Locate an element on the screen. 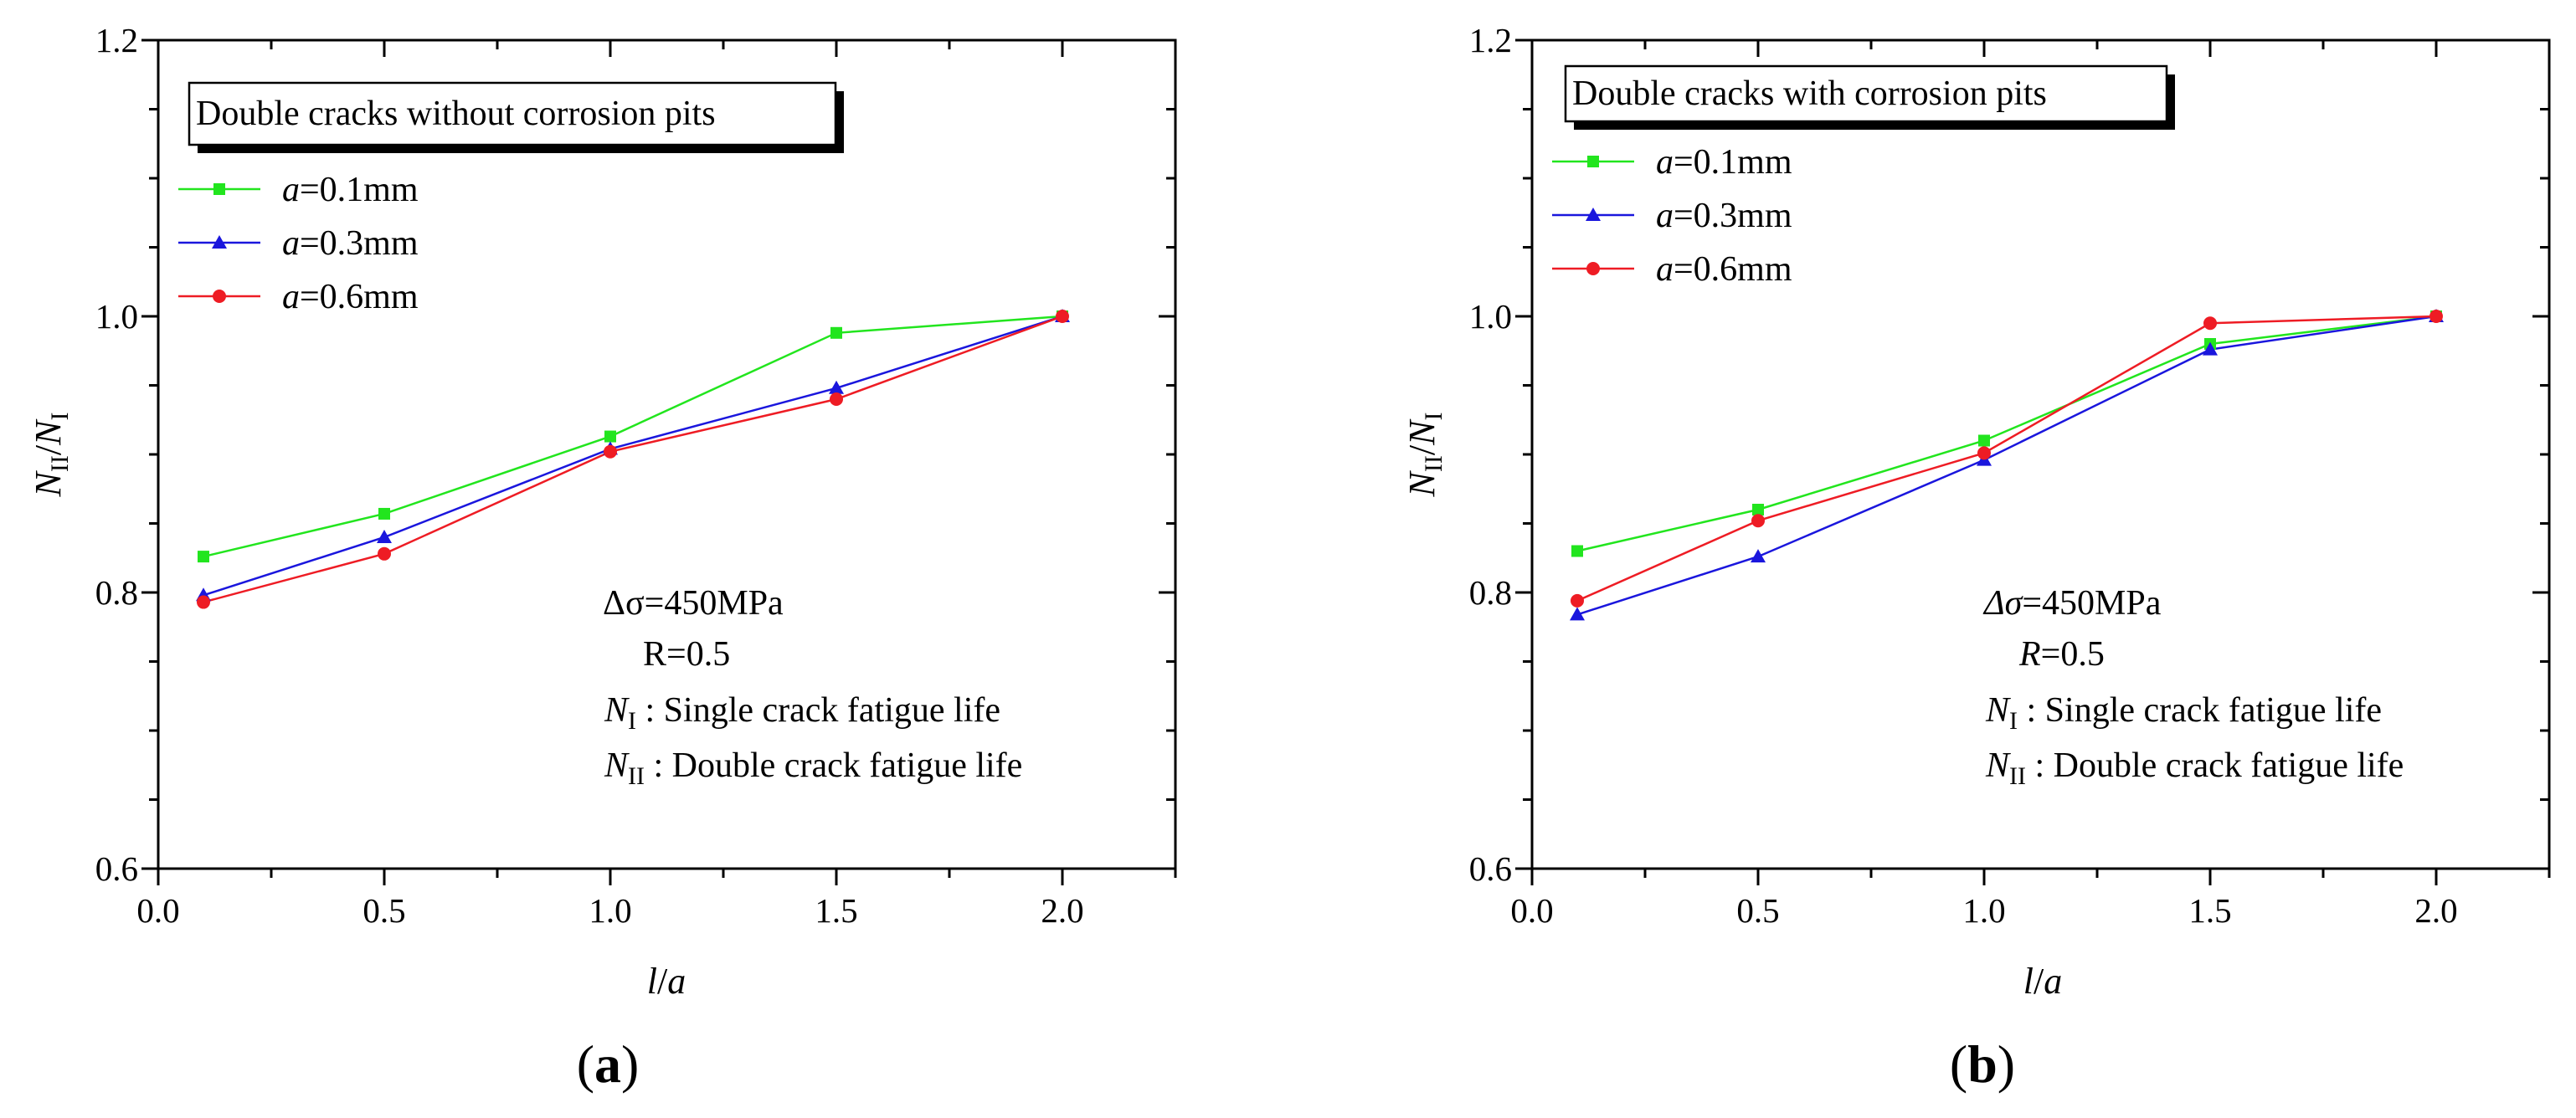  chart-title: Double cracks with corrosion pits is located at coordinates (1809, 93).